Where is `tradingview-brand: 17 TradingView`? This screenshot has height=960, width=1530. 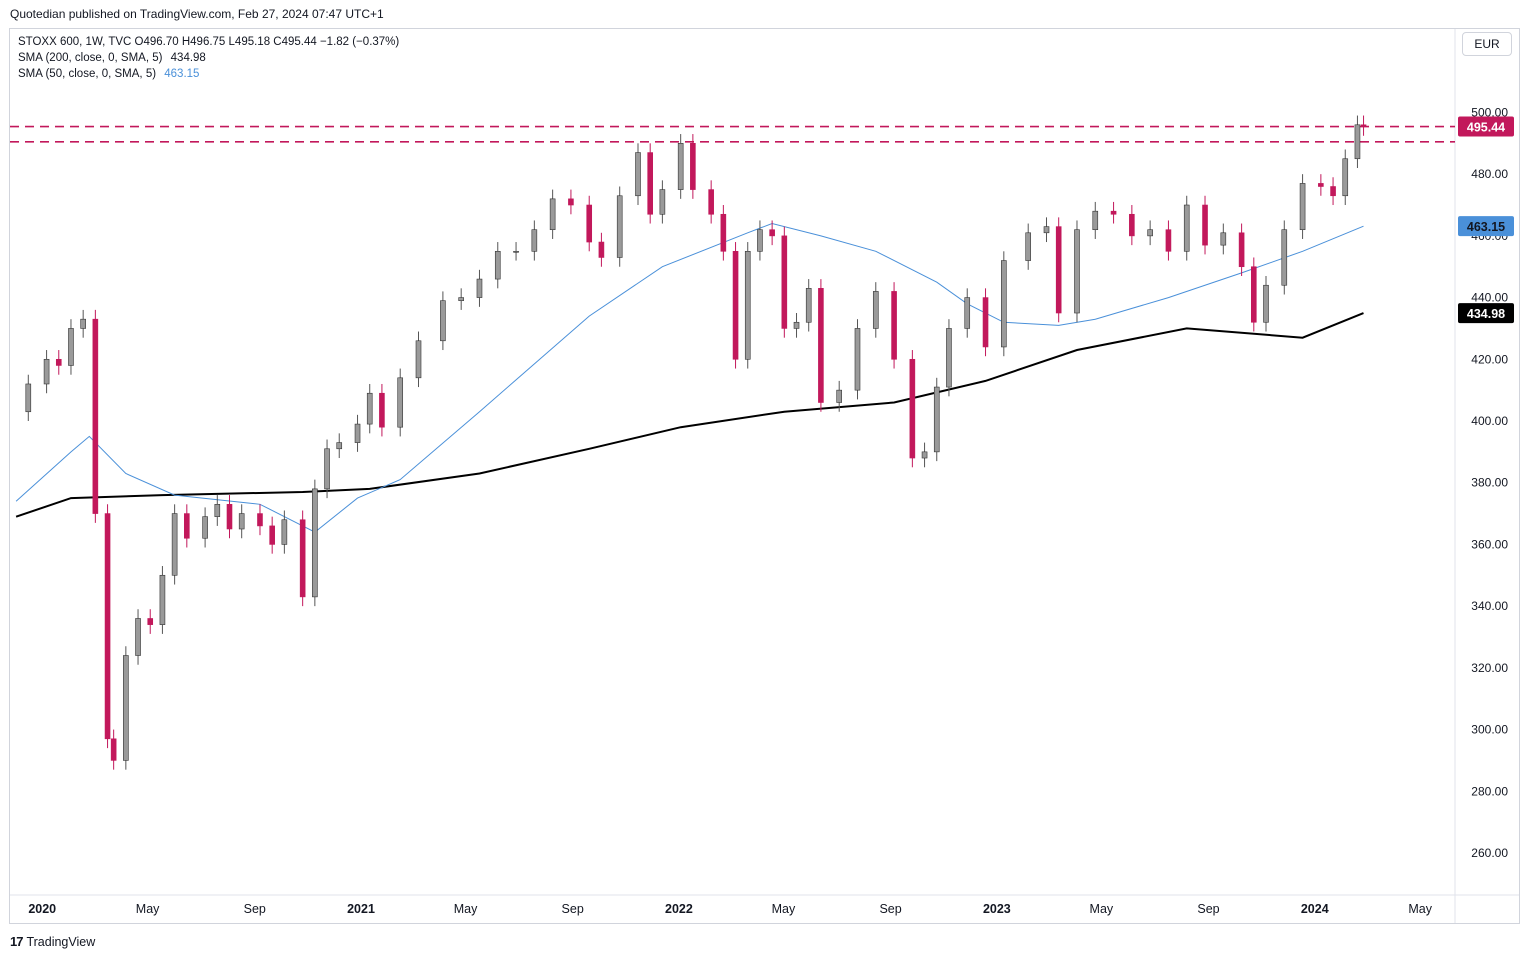
tradingview-brand: 17 TradingView is located at coordinates (52, 941).